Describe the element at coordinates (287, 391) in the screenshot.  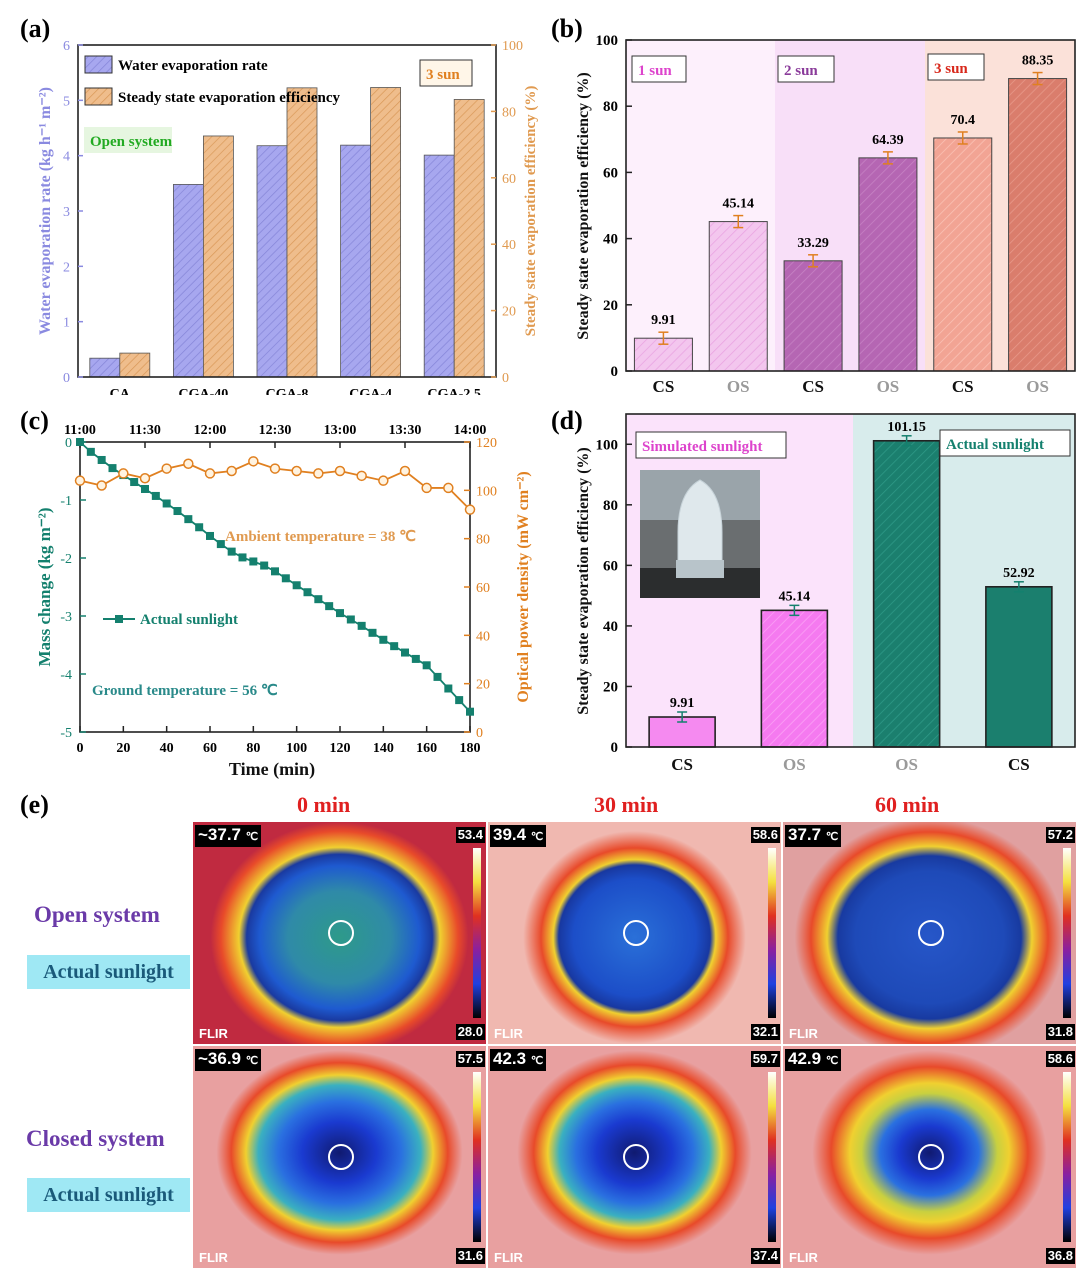
I see `tick-a-category: CGA-8` at that location.